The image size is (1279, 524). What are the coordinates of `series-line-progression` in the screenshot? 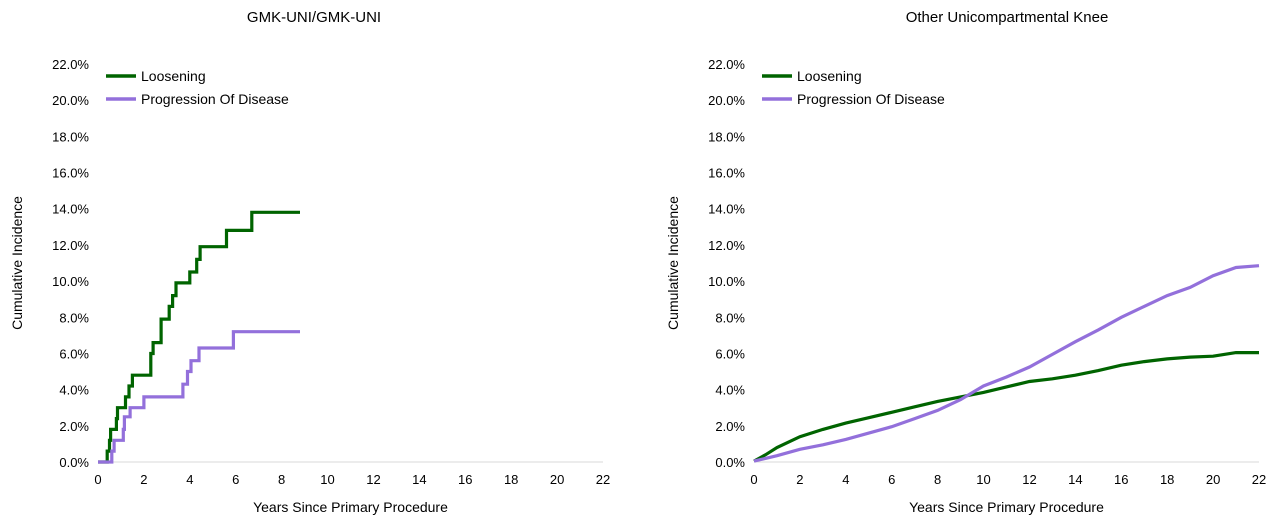 It's located at (199, 397).